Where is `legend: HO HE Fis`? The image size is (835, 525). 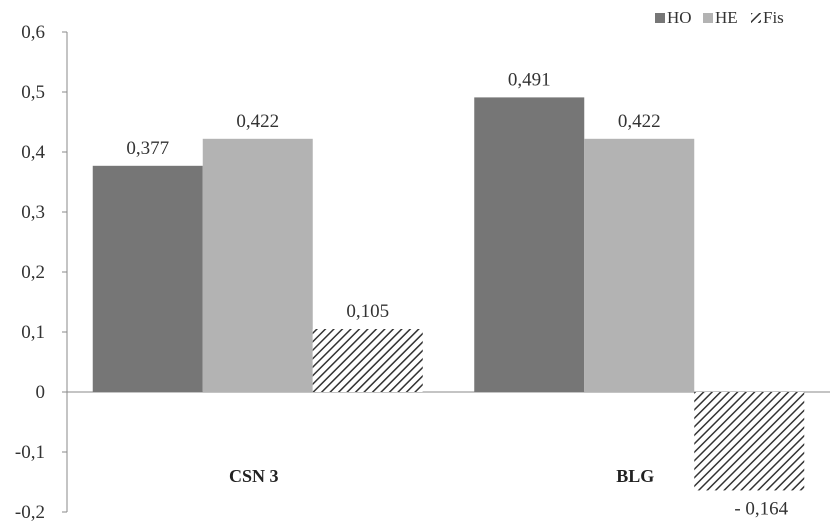 legend: HO HE Fis is located at coordinates (719, 17).